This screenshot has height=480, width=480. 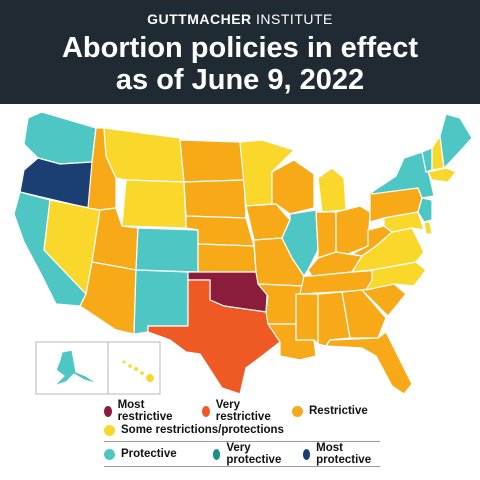 I want to click on brand-name: GUTTMACHER INSTITUTE, so click(x=240, y=19).